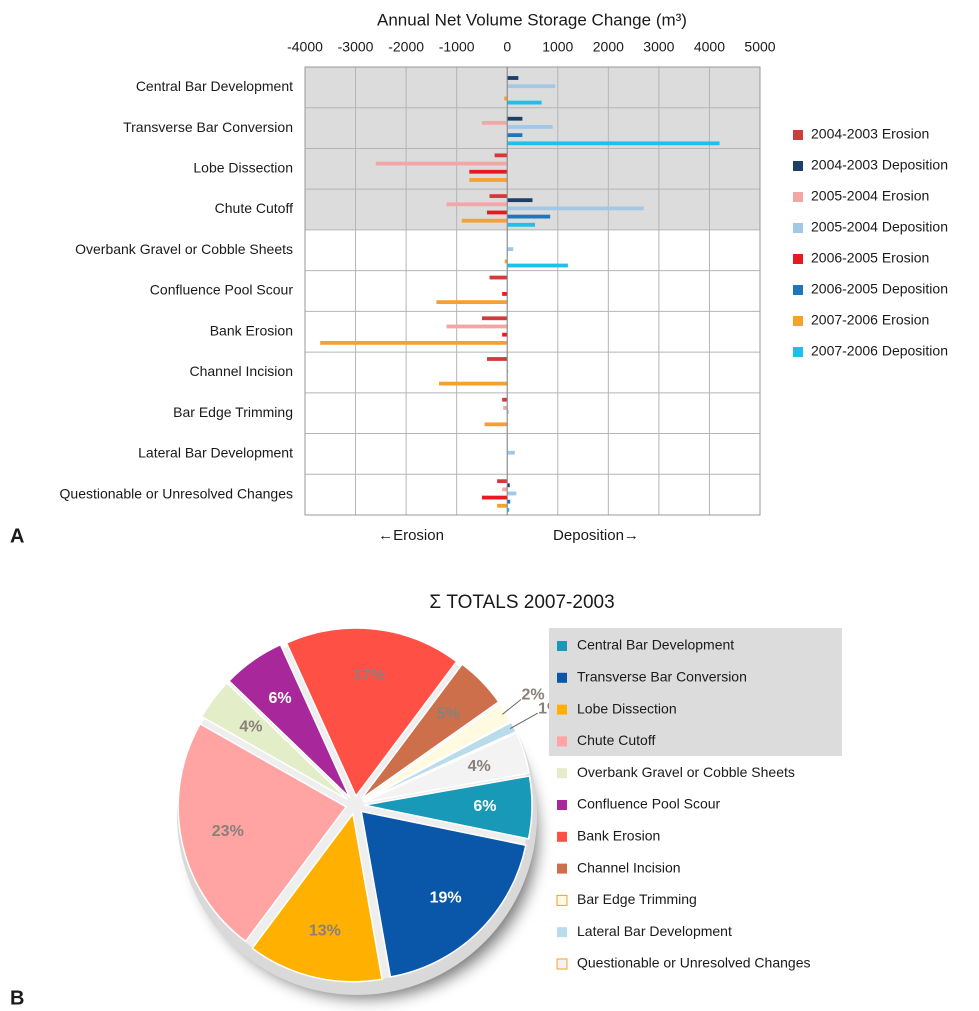 Image resolution: width=979 pixels, height=1011 pixels. I want to click on legend-label: Overbank Gravel or Cobble Sheets, so click(686, 772).